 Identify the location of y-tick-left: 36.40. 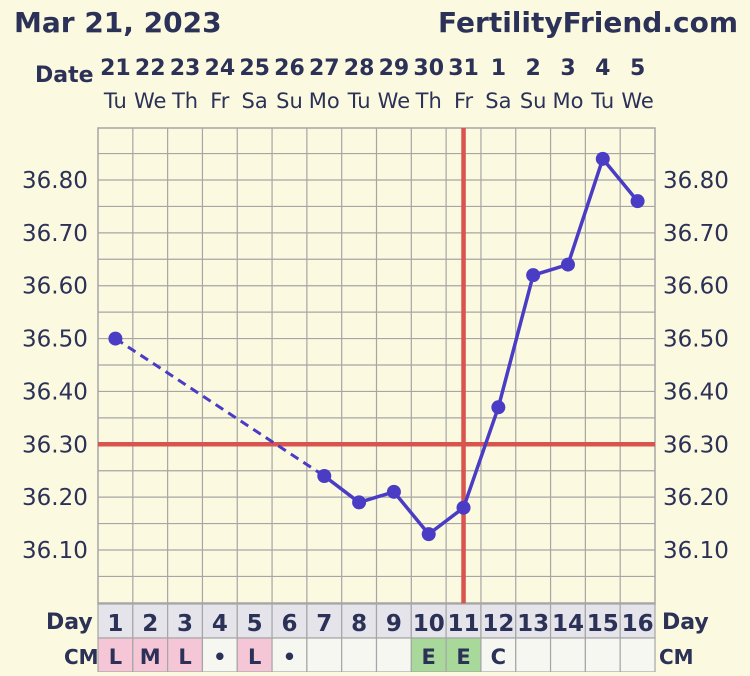
(55, 392).